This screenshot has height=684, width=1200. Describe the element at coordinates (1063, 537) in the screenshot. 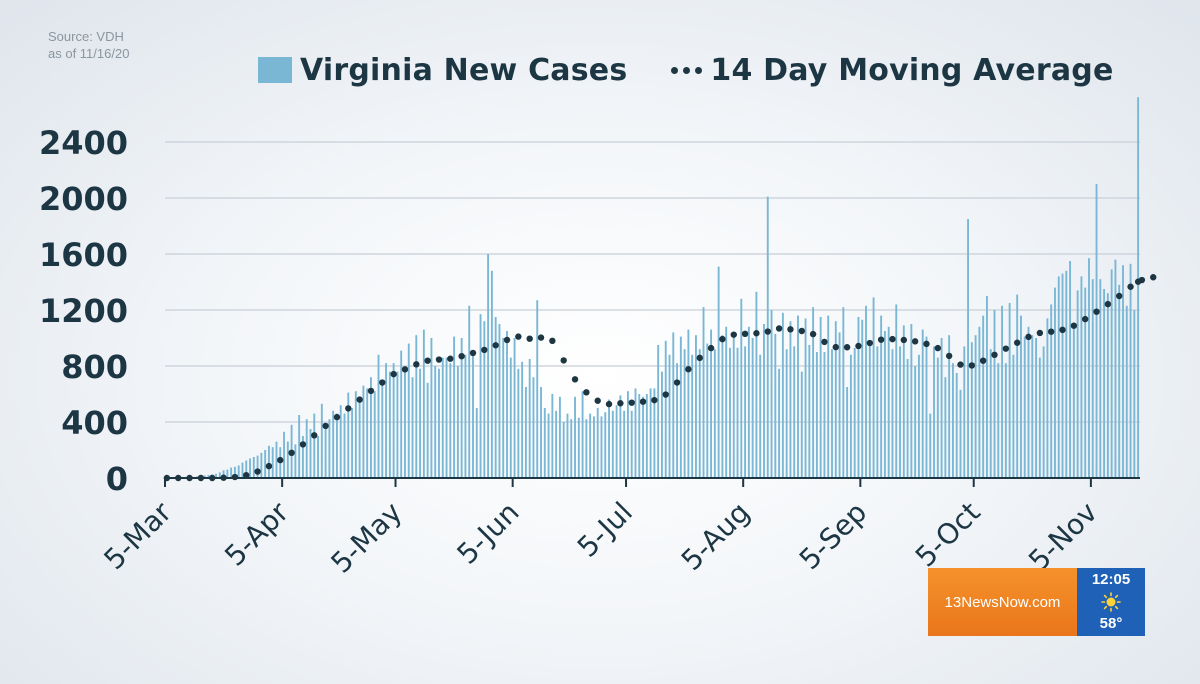

I see `x-tick-label: 5-Nov` at that location.